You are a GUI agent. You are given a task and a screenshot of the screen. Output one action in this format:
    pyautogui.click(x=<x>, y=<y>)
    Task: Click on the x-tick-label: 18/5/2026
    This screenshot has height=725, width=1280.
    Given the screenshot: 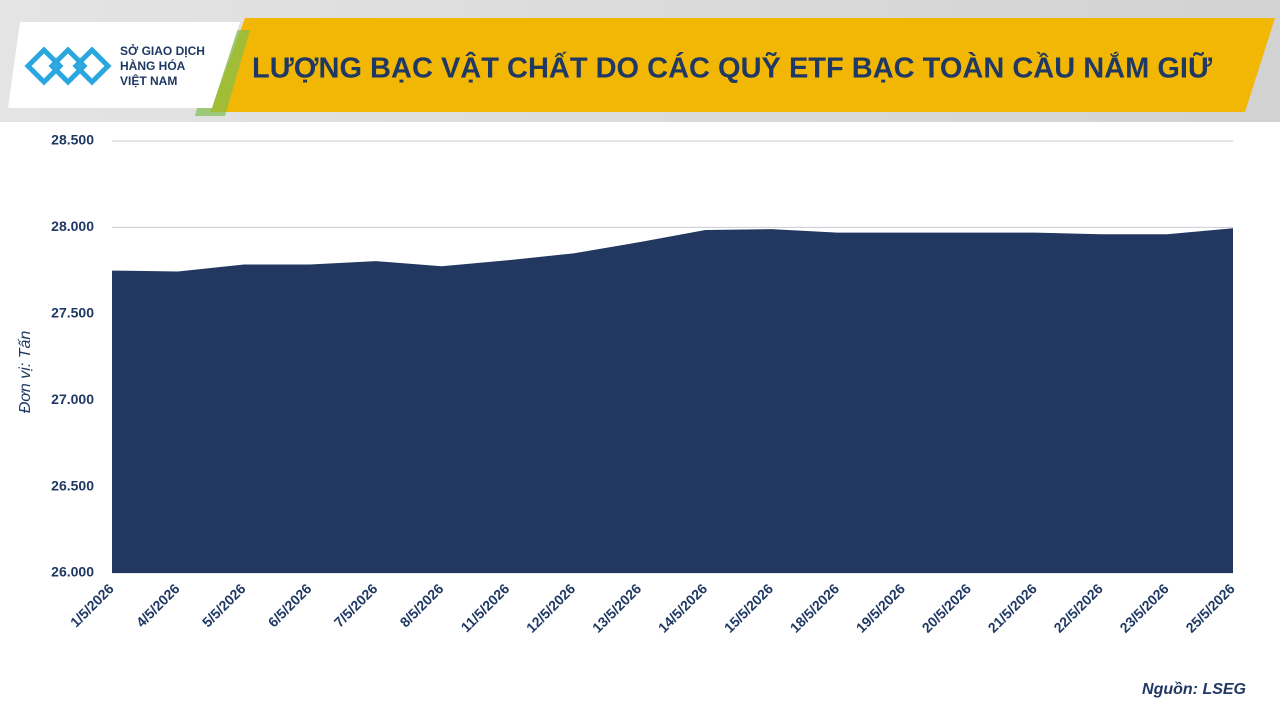 What is the action you would take?
    pyautogui.click(x=815, y=608)
    